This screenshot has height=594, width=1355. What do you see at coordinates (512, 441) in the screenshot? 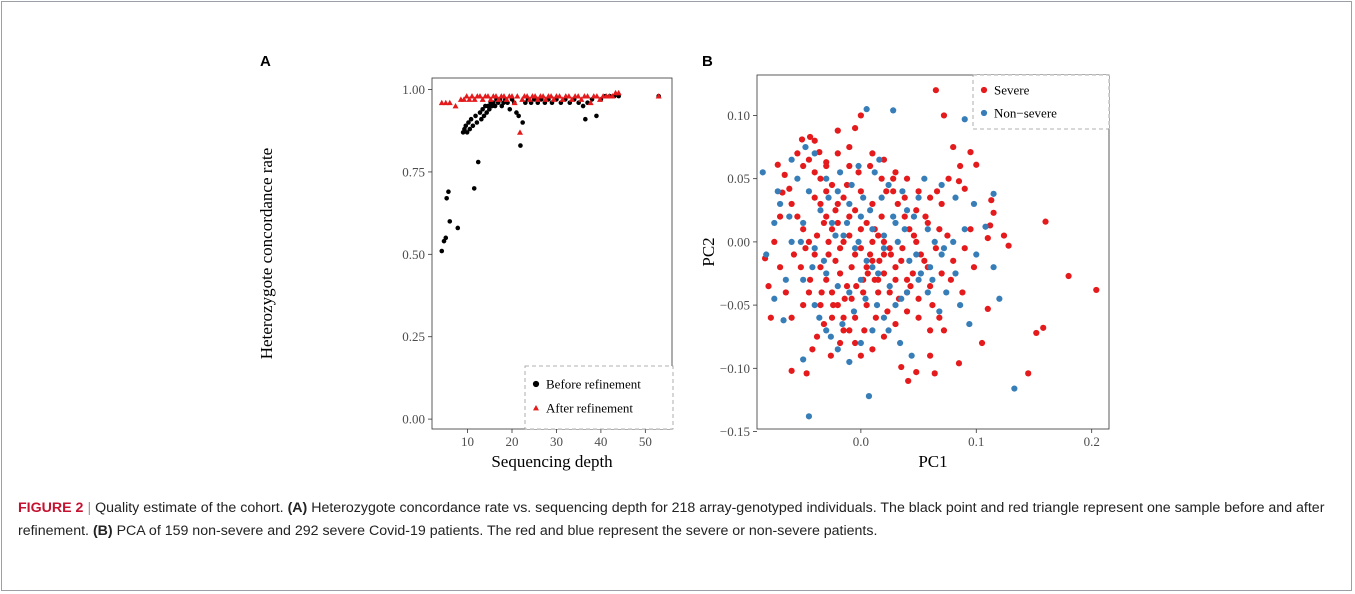
I see `x-tick-label: 20` at bounding box center [512, 441].